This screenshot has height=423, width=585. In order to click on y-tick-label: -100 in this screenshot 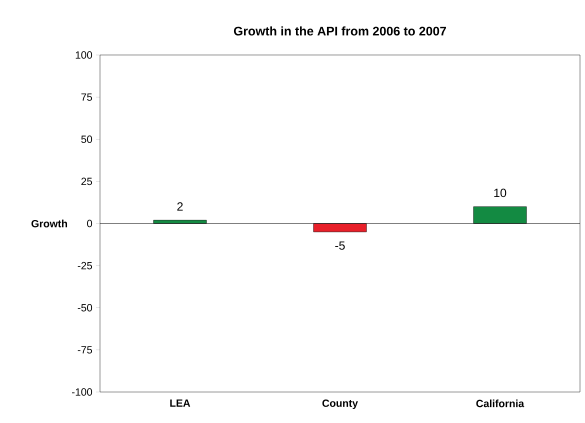, I will do `click(82, 392)`.